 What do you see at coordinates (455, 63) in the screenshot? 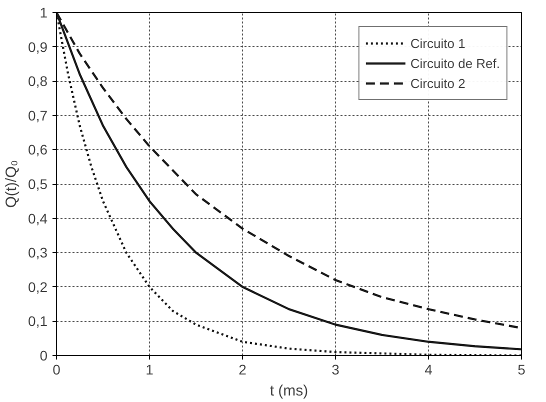
I see `legend-label: Circuito de Ref.` at bounding box center [455, 63].